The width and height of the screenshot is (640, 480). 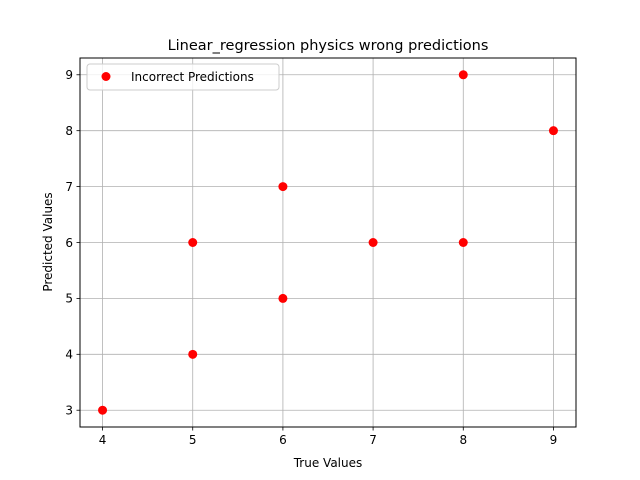 What do you see at coordinates (69, 131) in the screenshot?
I see `y-tick-label: 8` at bounding box center [69, 131].